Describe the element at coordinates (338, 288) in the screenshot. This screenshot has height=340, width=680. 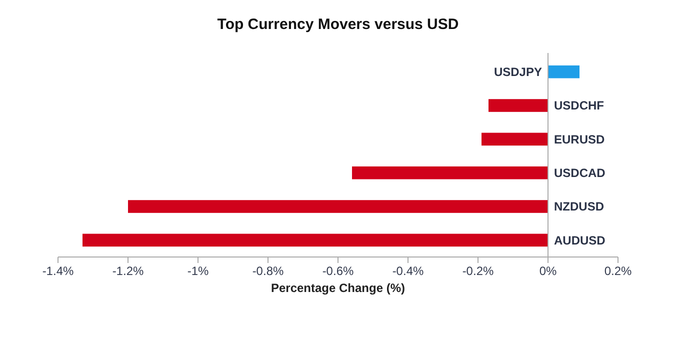
I see `x-axis-title: Percentage Change (%)` at that location.